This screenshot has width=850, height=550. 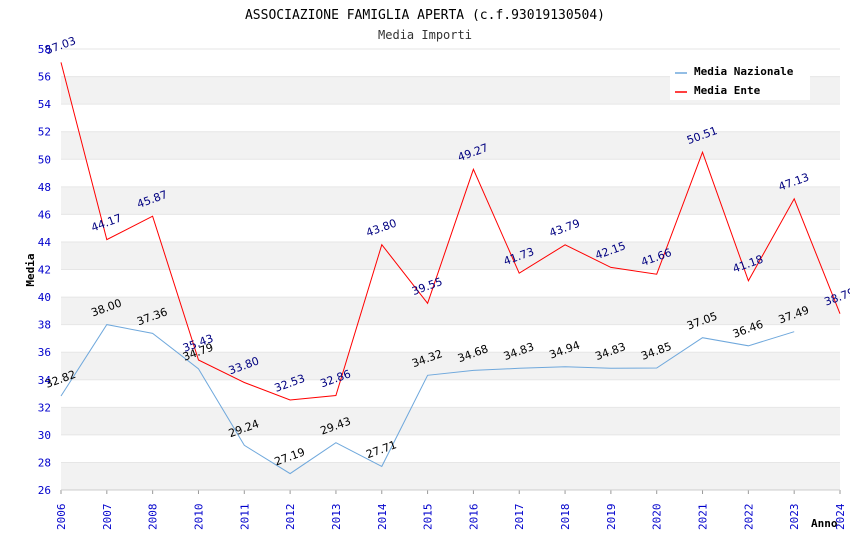 What do you see at coordinates (794, 517) in the screenshot?
I see `x-tick-label: 2023` at bounding box center [794, 517].